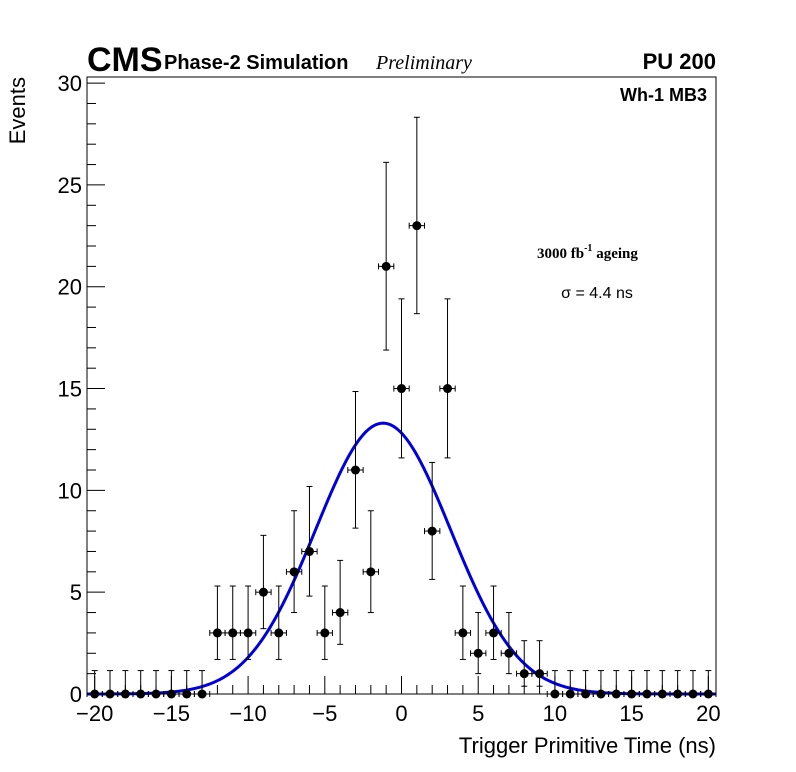  I want to click on ageing-label: 3000 fb-1 ageing, so click(587, 252).